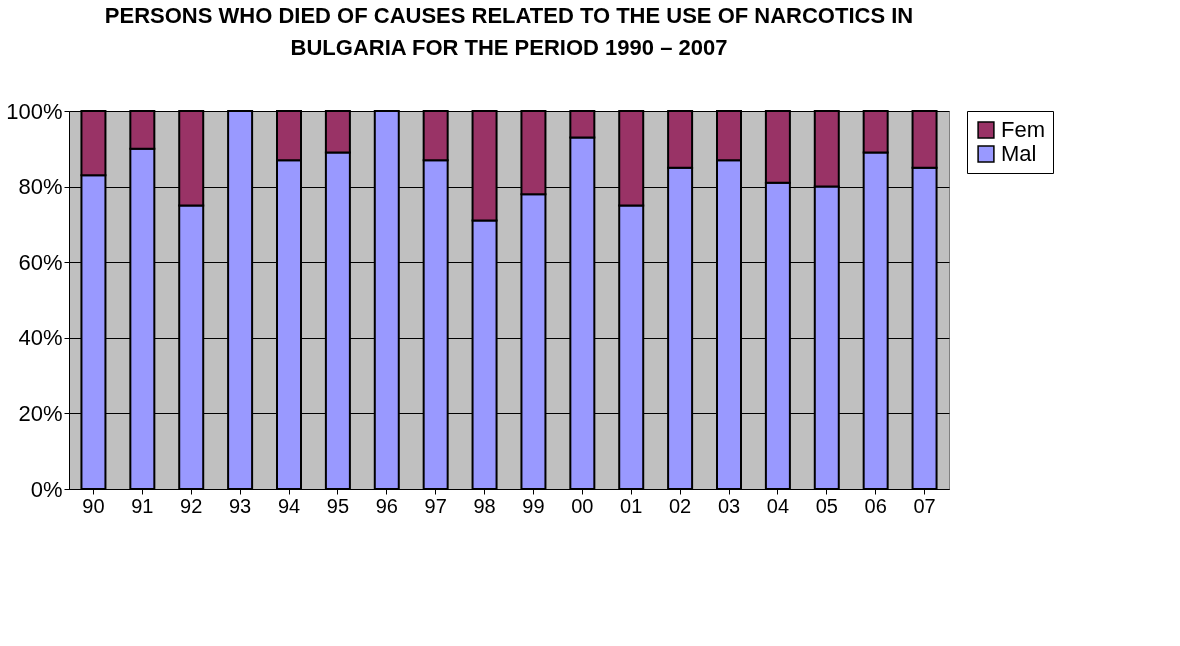 This screenshot has height=646, width=1180. What do you see at coordinates (46, 489) in the screenshot?
I see `y-tick-label: 0%` at bounding box center [46, 489].